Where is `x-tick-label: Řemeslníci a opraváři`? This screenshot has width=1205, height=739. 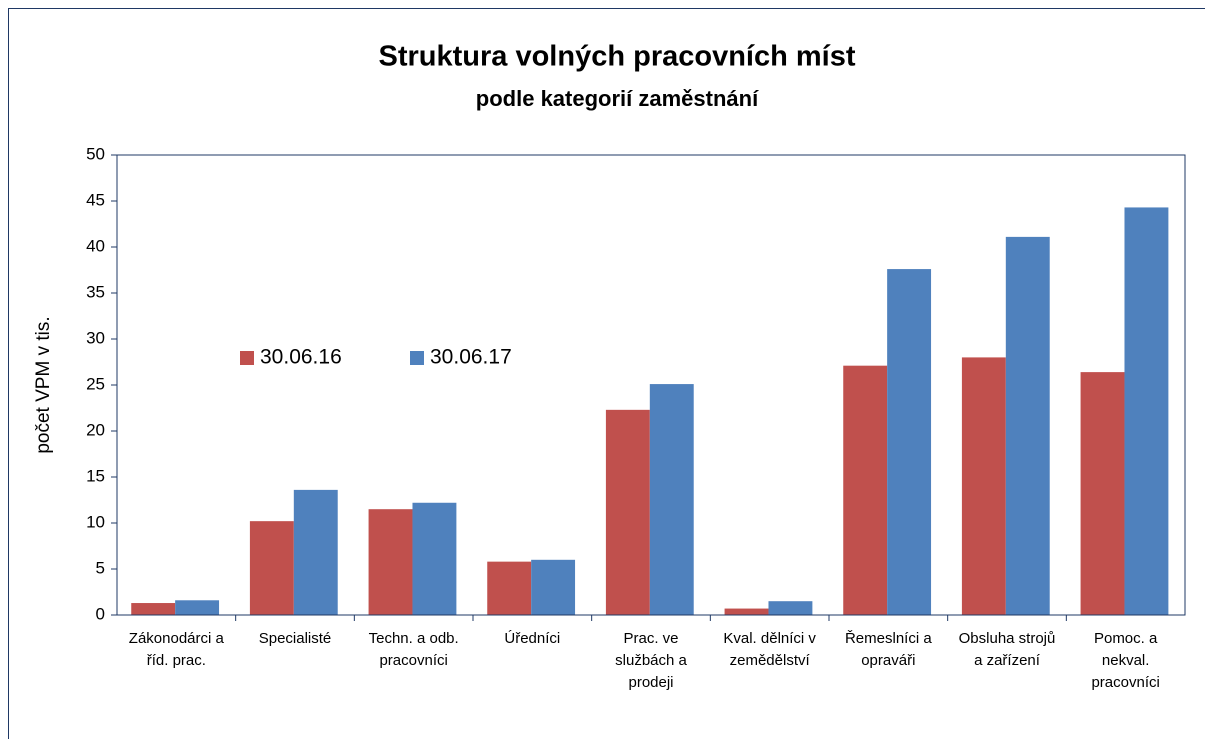
x-tick-label: Řemeslníci a opraváři is located at coordinates (888, 649).